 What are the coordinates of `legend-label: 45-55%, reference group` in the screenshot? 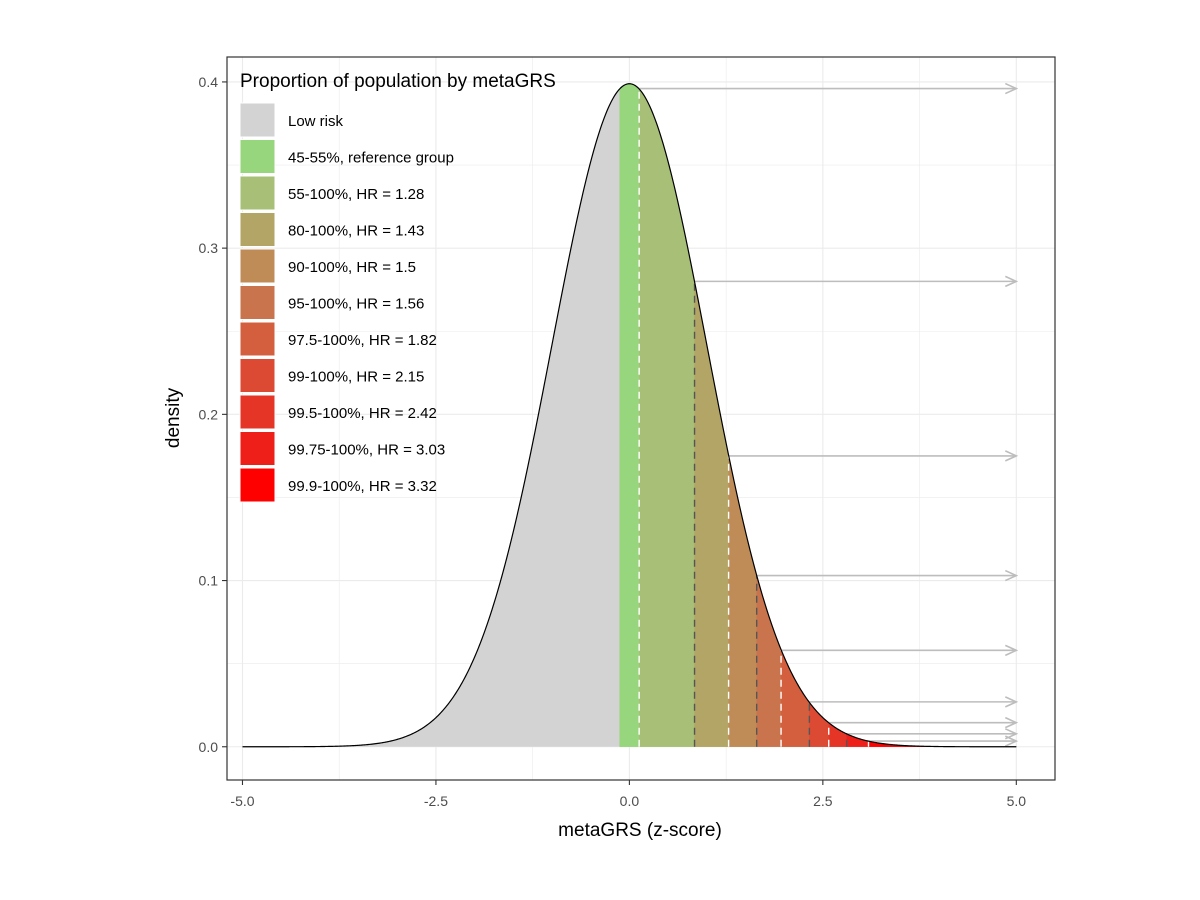 It's located at (371, 158).